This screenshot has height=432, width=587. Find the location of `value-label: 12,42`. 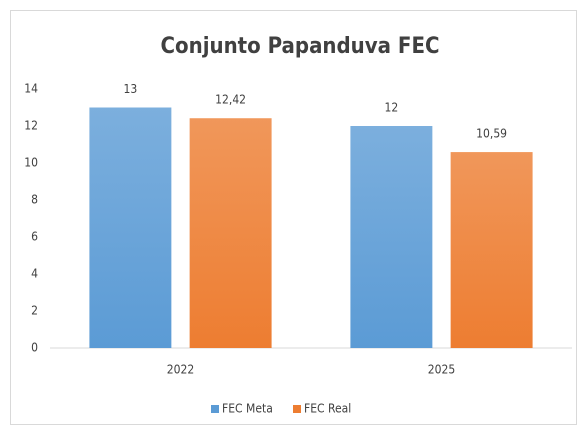

value-label: 12,42 is located at coordinates (230, 100).